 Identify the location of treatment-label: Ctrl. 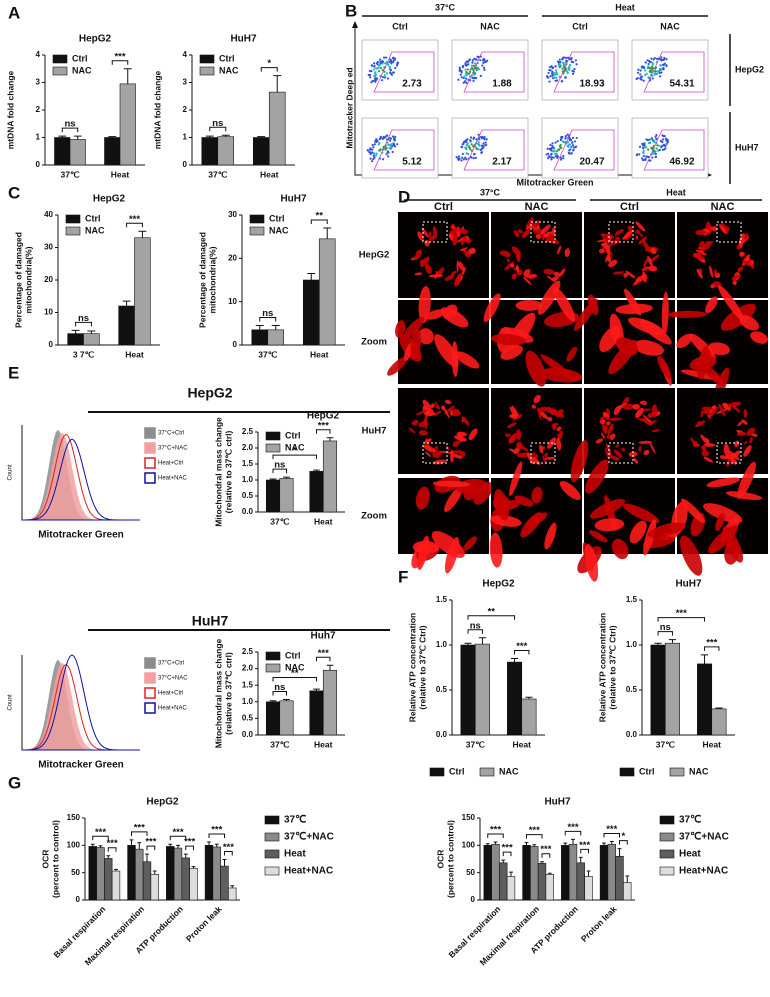
(629, 207).